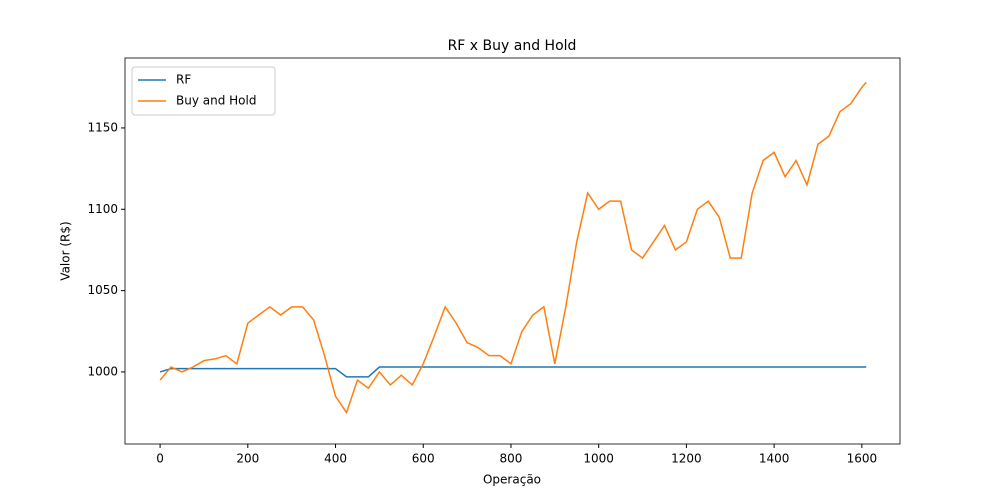 The width and height of the screenshot is (1000, 500). I want to click on x-tick-label: 1400, so click(774, 459).